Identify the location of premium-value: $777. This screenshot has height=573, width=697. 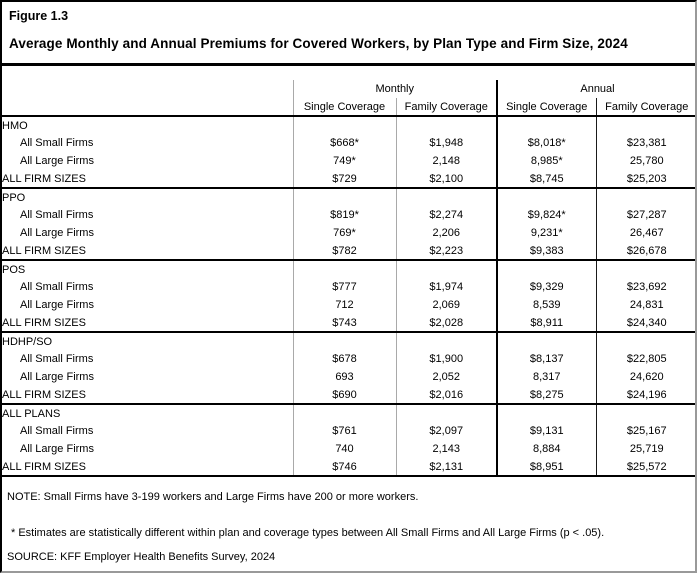
(344, 287).